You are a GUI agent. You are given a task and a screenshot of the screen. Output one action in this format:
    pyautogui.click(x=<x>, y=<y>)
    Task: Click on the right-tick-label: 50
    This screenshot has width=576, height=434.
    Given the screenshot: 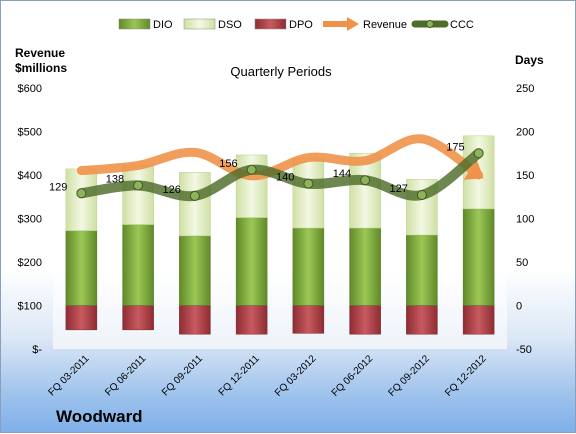 What is the action you would take?
    pyautogui.click(x=522, y=263)
    